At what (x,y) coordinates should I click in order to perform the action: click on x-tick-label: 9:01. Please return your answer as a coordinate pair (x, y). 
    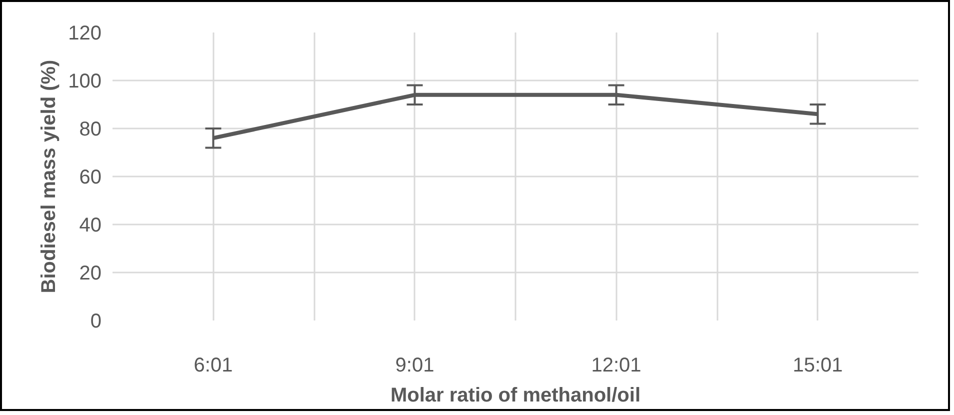
    Looking at the image, I should click on (414, 365).